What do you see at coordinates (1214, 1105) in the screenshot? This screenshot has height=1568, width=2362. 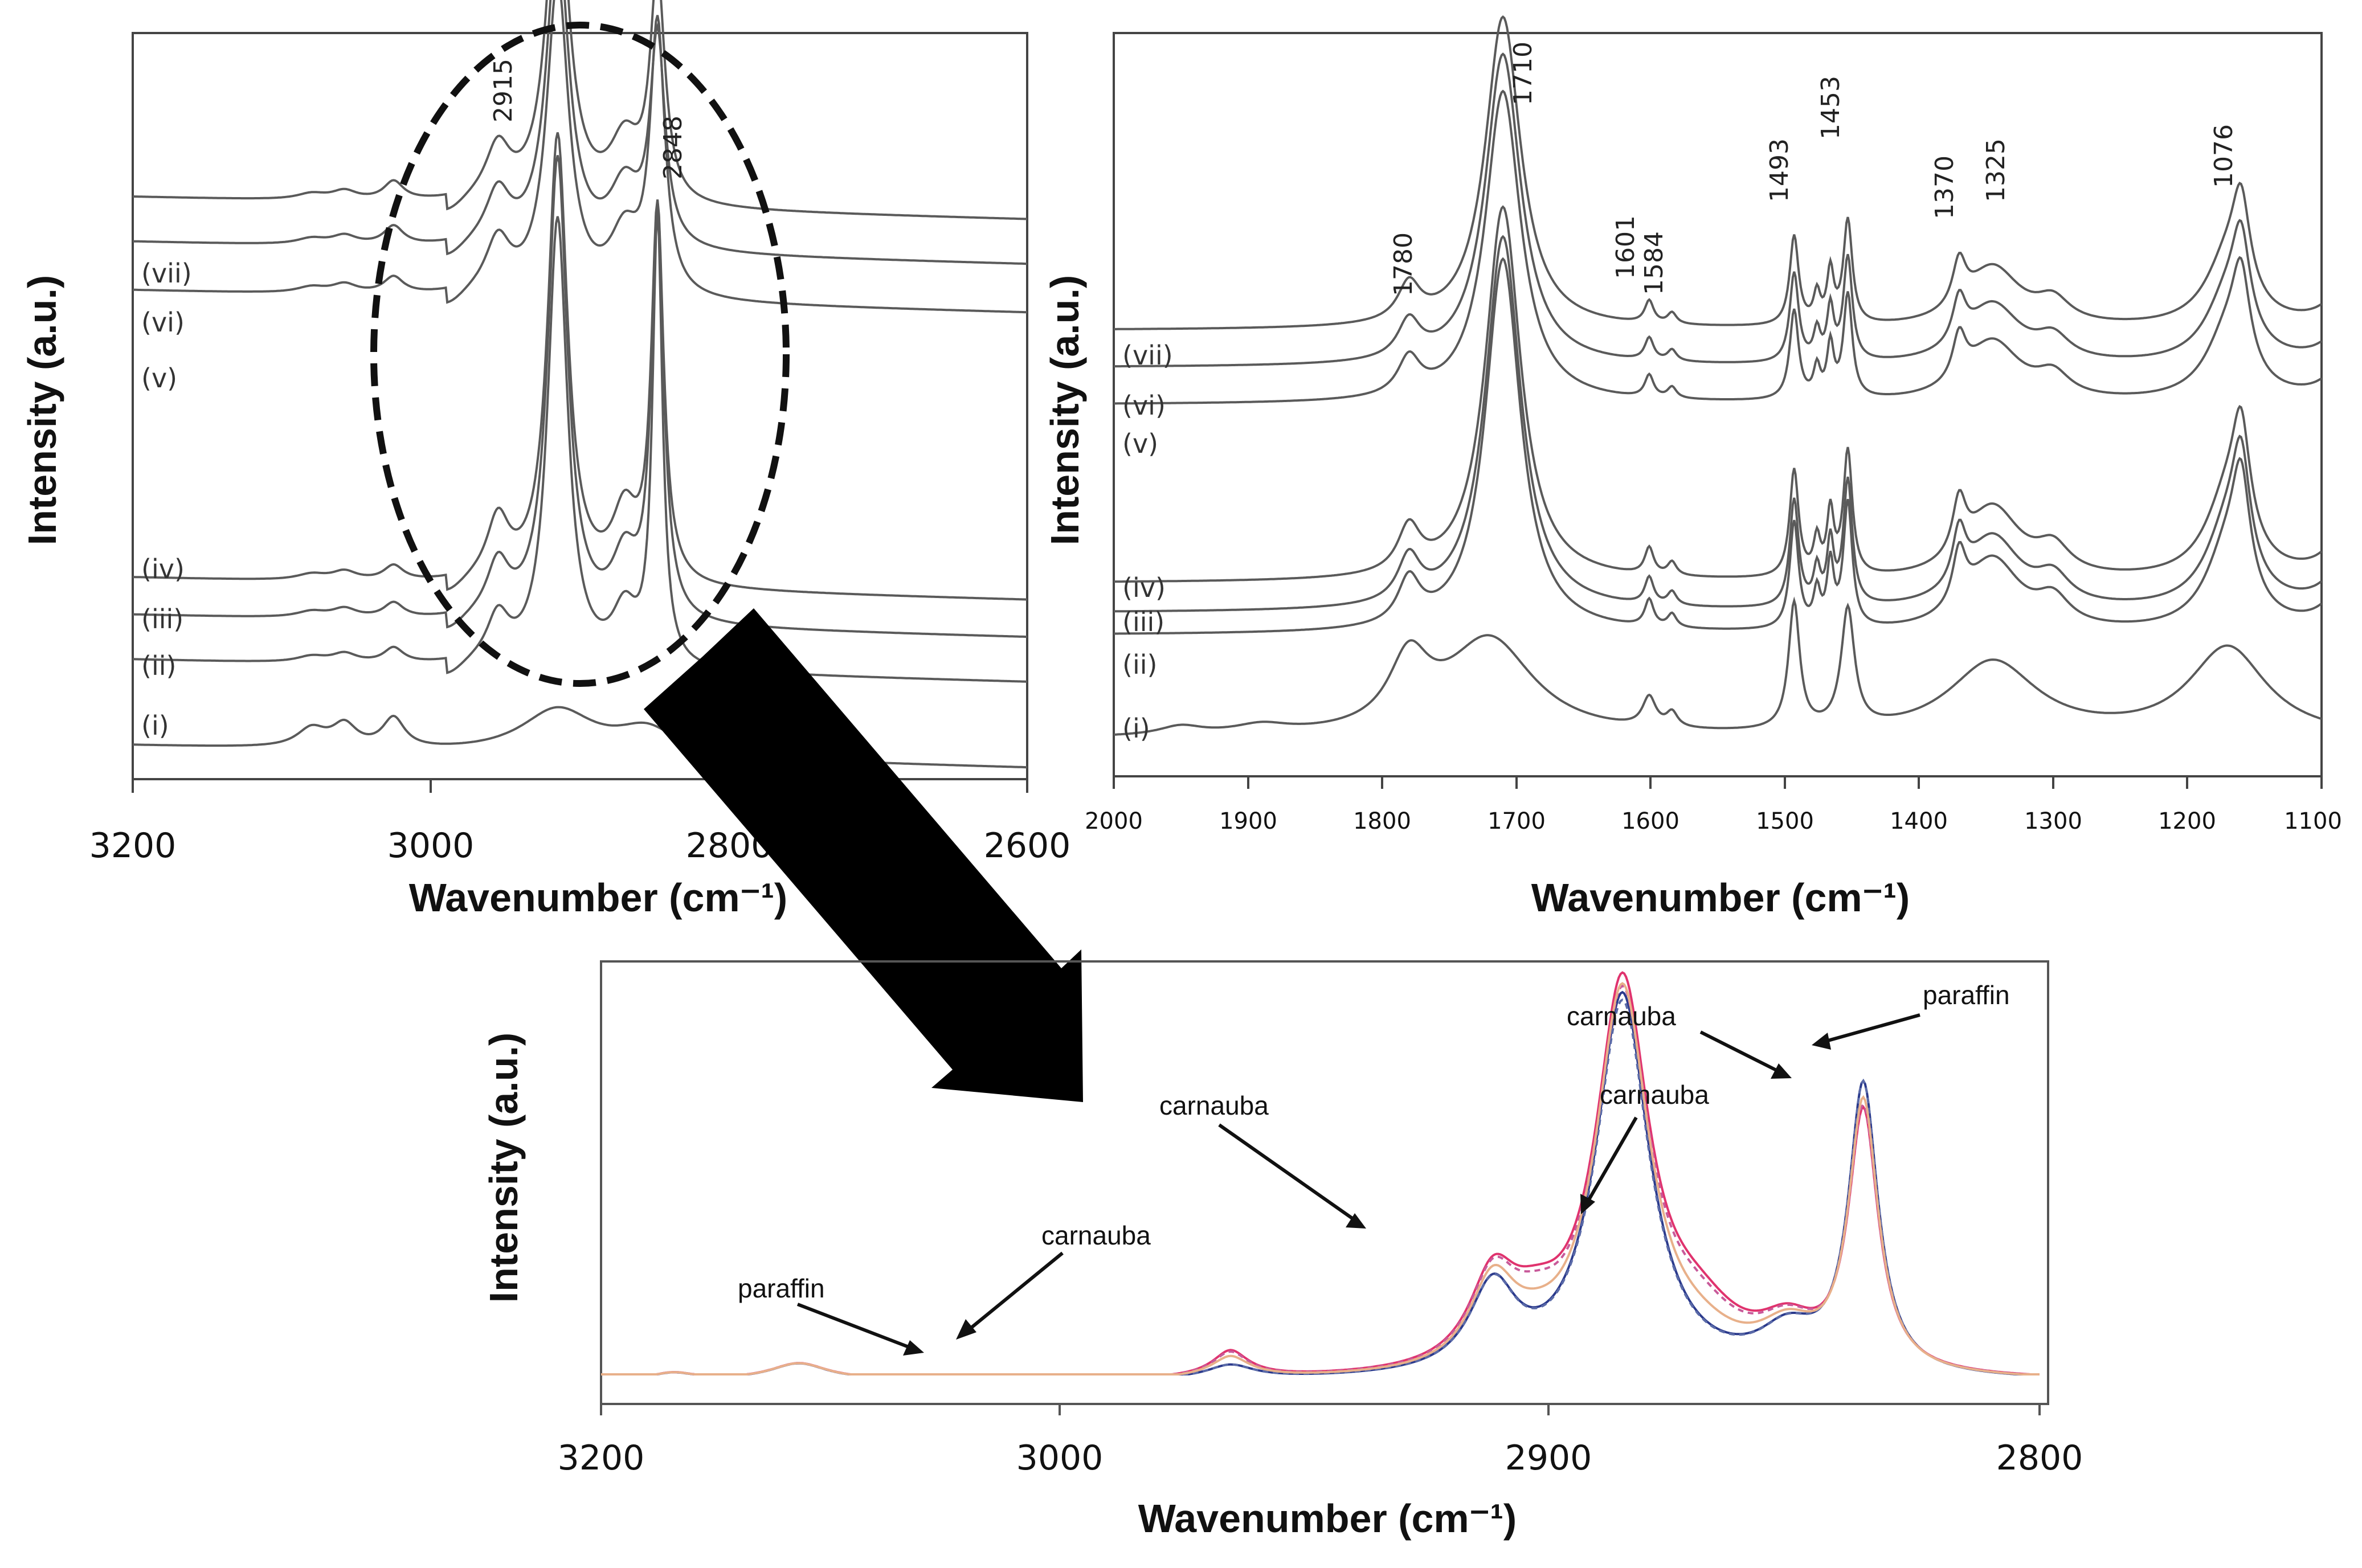 I see `annot-carnauba-2950: carnauba` at bounding box center [1214, 1105].